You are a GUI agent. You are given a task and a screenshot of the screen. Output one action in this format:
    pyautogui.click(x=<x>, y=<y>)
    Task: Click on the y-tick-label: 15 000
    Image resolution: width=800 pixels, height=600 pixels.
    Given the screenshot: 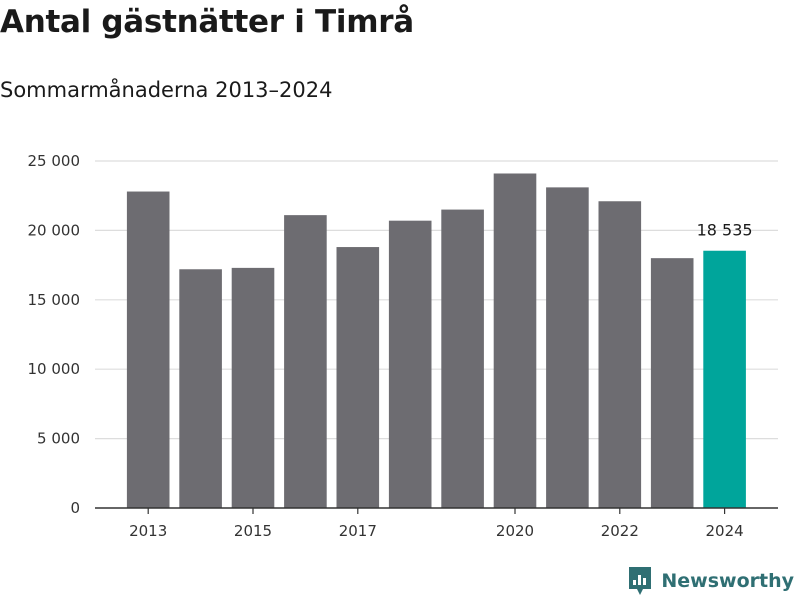 What is the action you would take?
    pyautogui.click(x=54, y=300)
    